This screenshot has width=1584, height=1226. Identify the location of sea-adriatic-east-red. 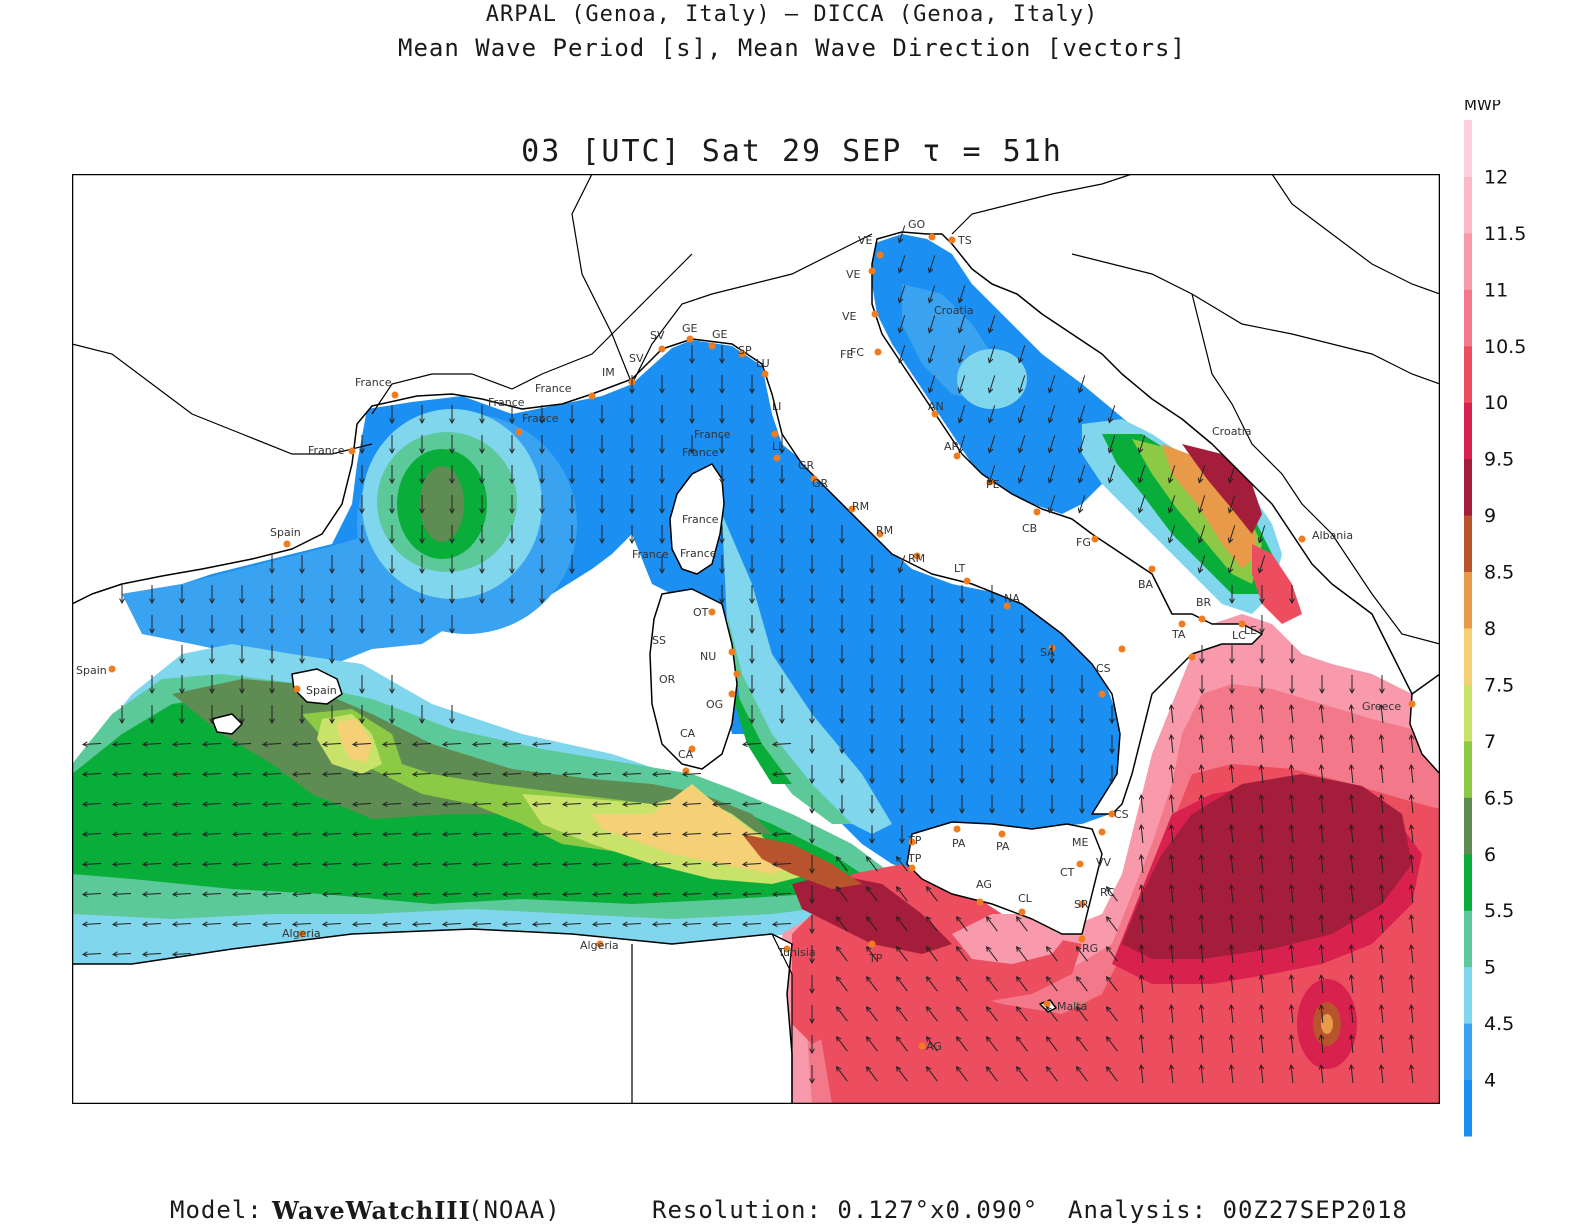
(1277, 584).